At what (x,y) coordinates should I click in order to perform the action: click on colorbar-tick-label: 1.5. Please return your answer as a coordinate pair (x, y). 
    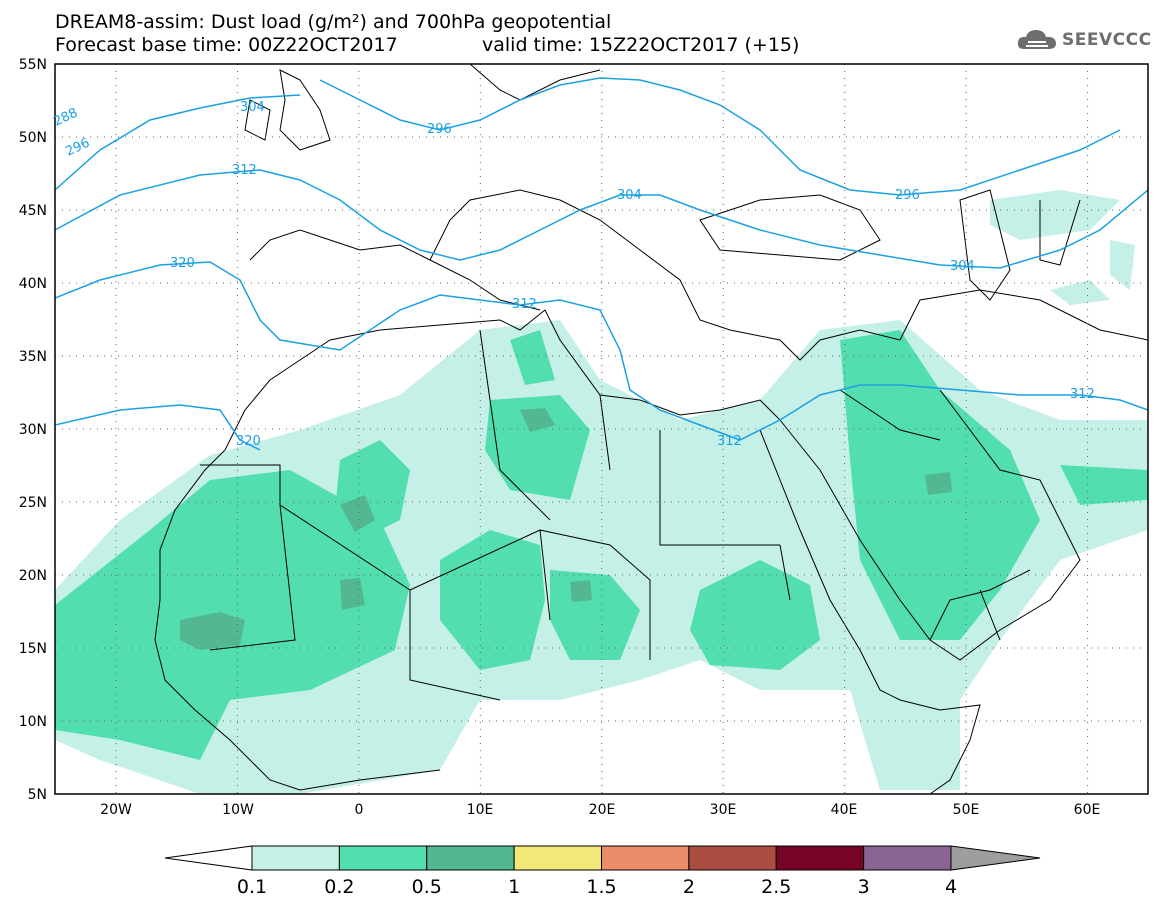
    Looking at the image, I should click on (601, 887).